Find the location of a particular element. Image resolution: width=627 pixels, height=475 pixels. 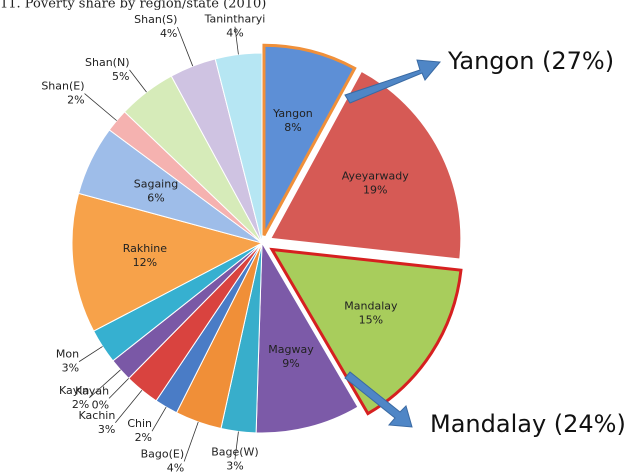

slice-value: 8% is located at coordinates (292, 127).